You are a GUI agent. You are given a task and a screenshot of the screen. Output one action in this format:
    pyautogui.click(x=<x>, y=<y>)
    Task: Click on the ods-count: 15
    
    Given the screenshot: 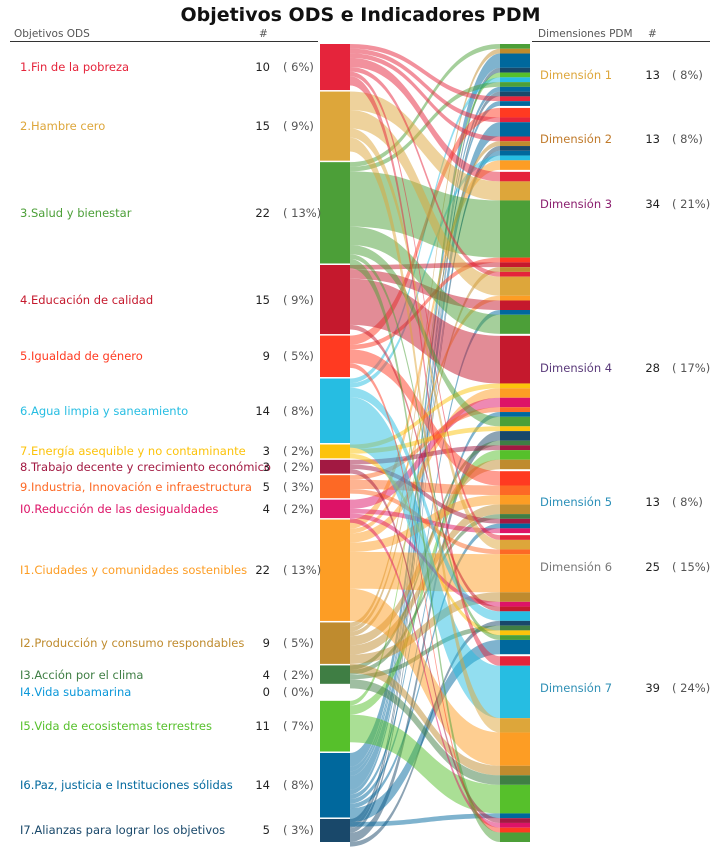 What is the action you would take?
    pyautogui.click(x=262, y=126)
    